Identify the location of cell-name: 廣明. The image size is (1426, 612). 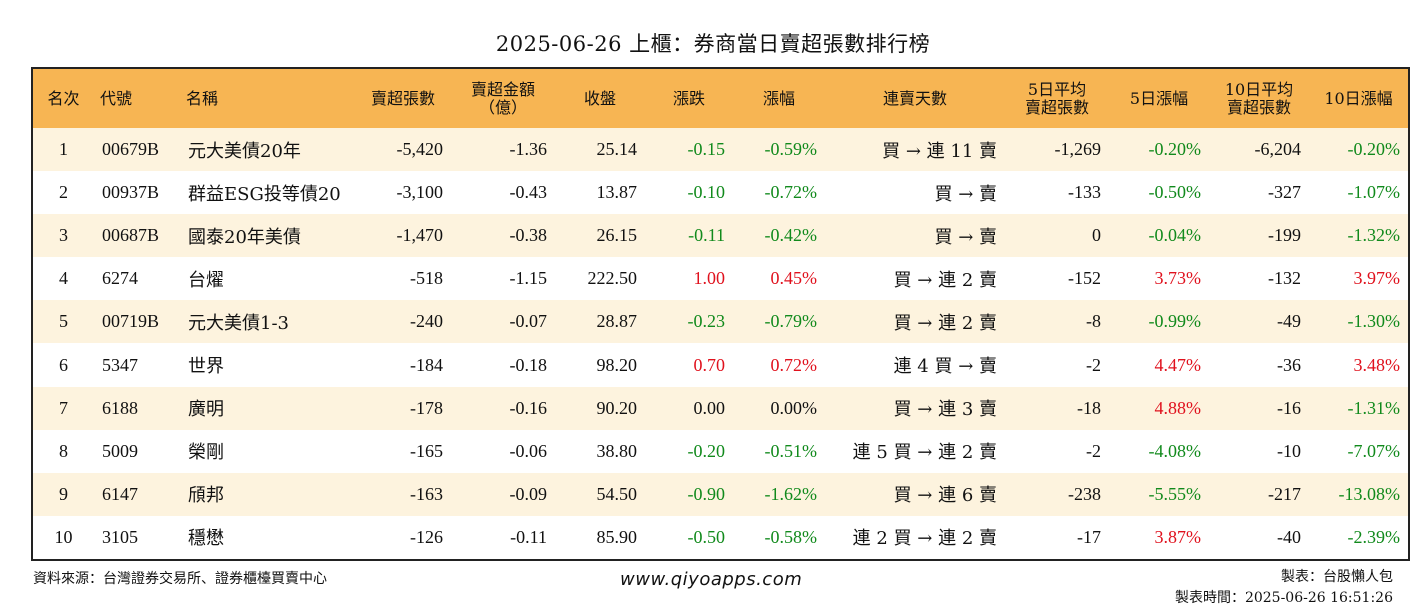
(267, 408).